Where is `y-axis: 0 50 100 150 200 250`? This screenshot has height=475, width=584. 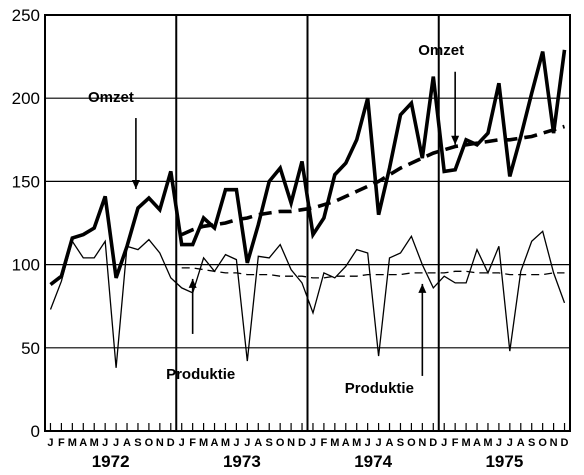 y-axis: 0 50 100 150 200 250 is located at coordinates (26, 223).